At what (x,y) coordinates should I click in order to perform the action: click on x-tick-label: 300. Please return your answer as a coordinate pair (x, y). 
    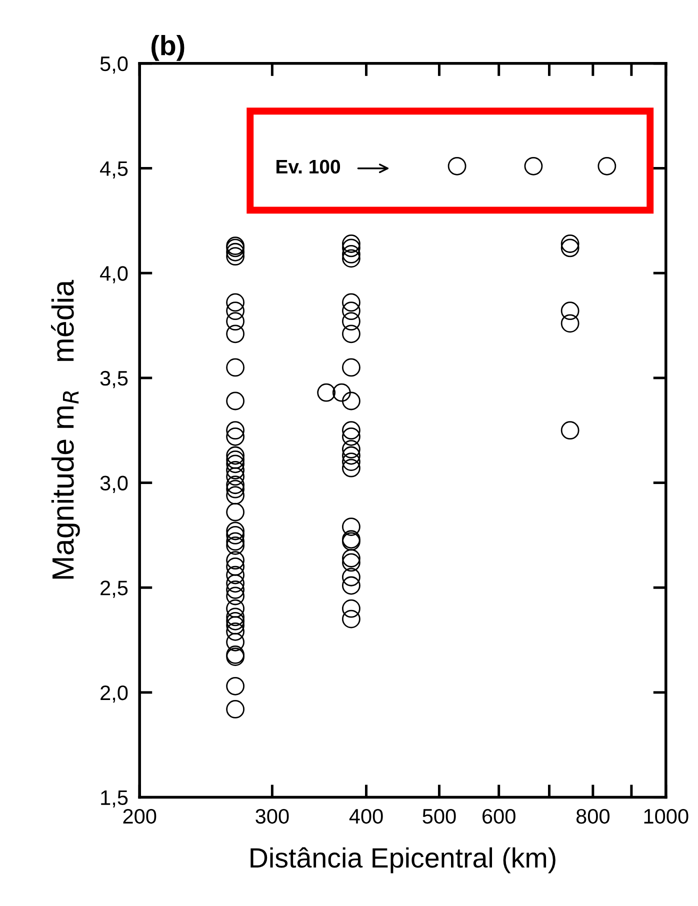
    Looking at the image, I should click on (272, 816).